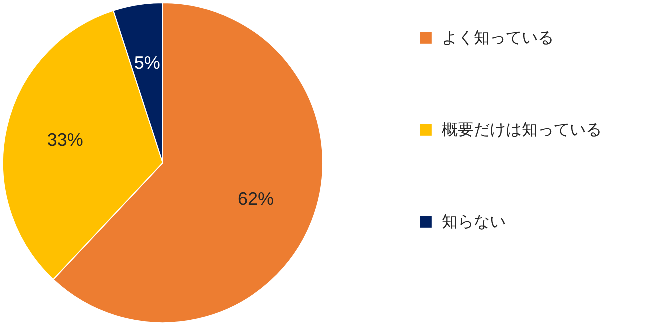 Image resolution: width=660 pixels, height=326 pixels. What do you see at coordinates (147, 63) in the screenshot?
I see `data-label: 5%` at bounding box center [147, 63].